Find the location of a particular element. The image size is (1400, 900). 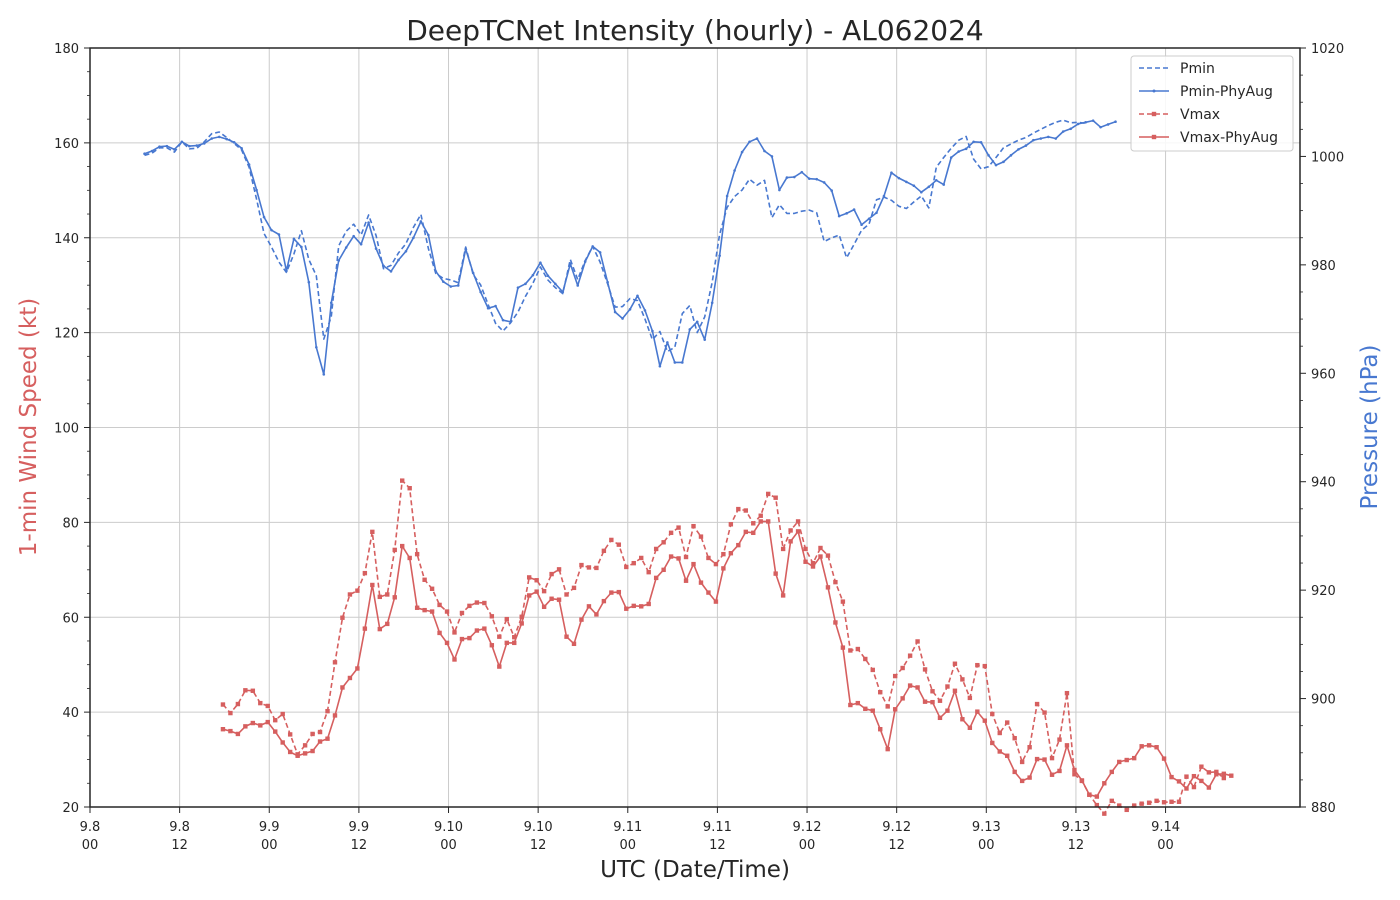

left-y-axis-title: 1-min Wind Speed (kt) is located at coordinates (29, 427).